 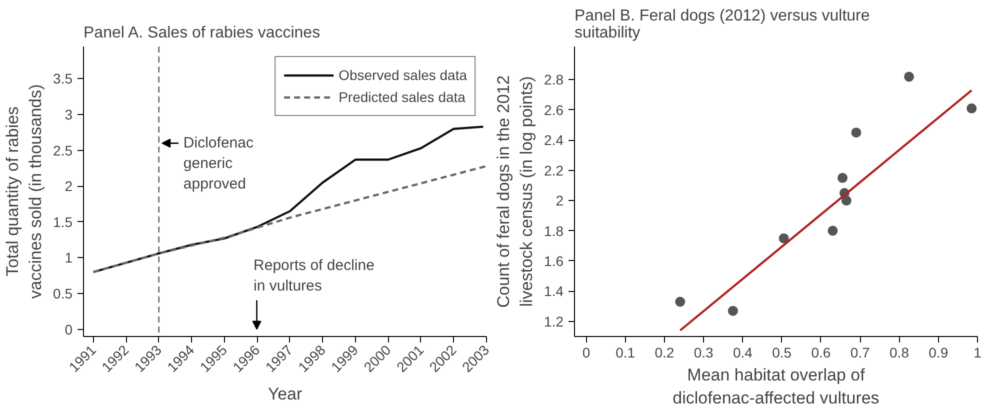 I want to click on annotation: Diclofenac generic approved, so click(x=218, y=163).